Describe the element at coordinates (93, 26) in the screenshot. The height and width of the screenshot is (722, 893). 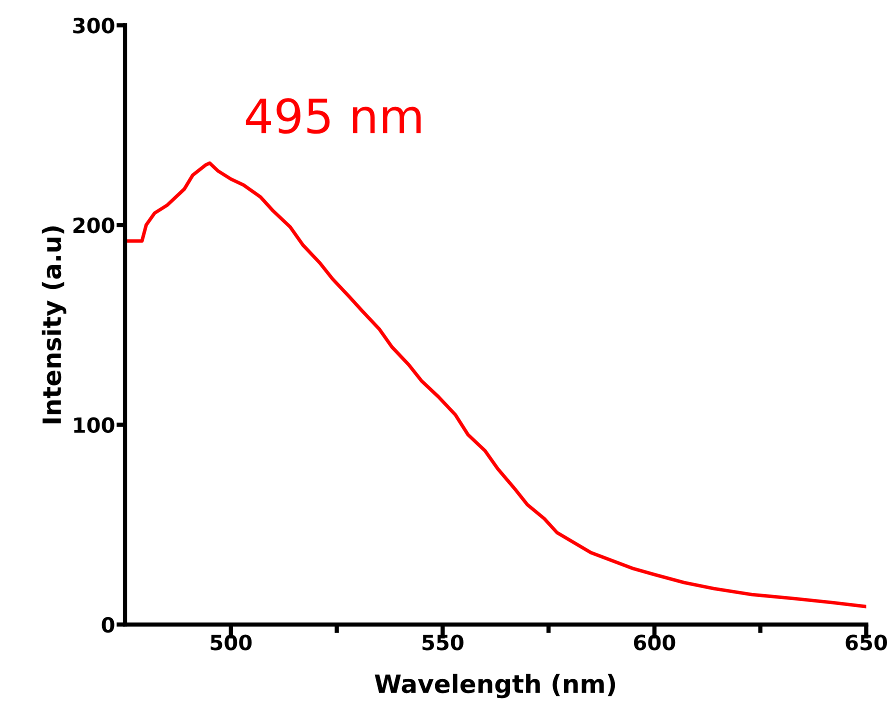
I see `y-tick-label: 300` at that location.